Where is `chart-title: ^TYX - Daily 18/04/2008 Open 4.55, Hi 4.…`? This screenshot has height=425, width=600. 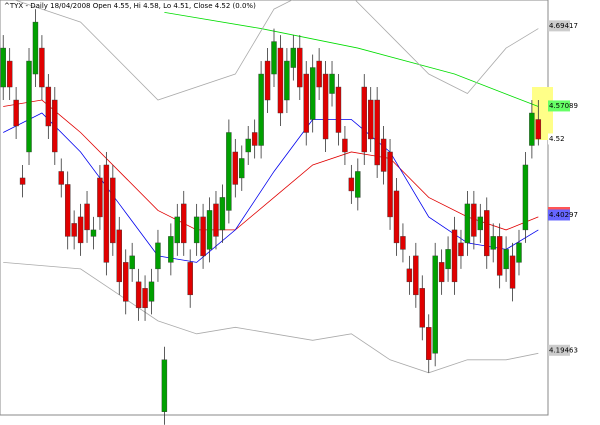
chart-title: ^TYX - Daily 18/04/2008 Open 4.55, Hi 4.… is located at coordinates (130, 6).